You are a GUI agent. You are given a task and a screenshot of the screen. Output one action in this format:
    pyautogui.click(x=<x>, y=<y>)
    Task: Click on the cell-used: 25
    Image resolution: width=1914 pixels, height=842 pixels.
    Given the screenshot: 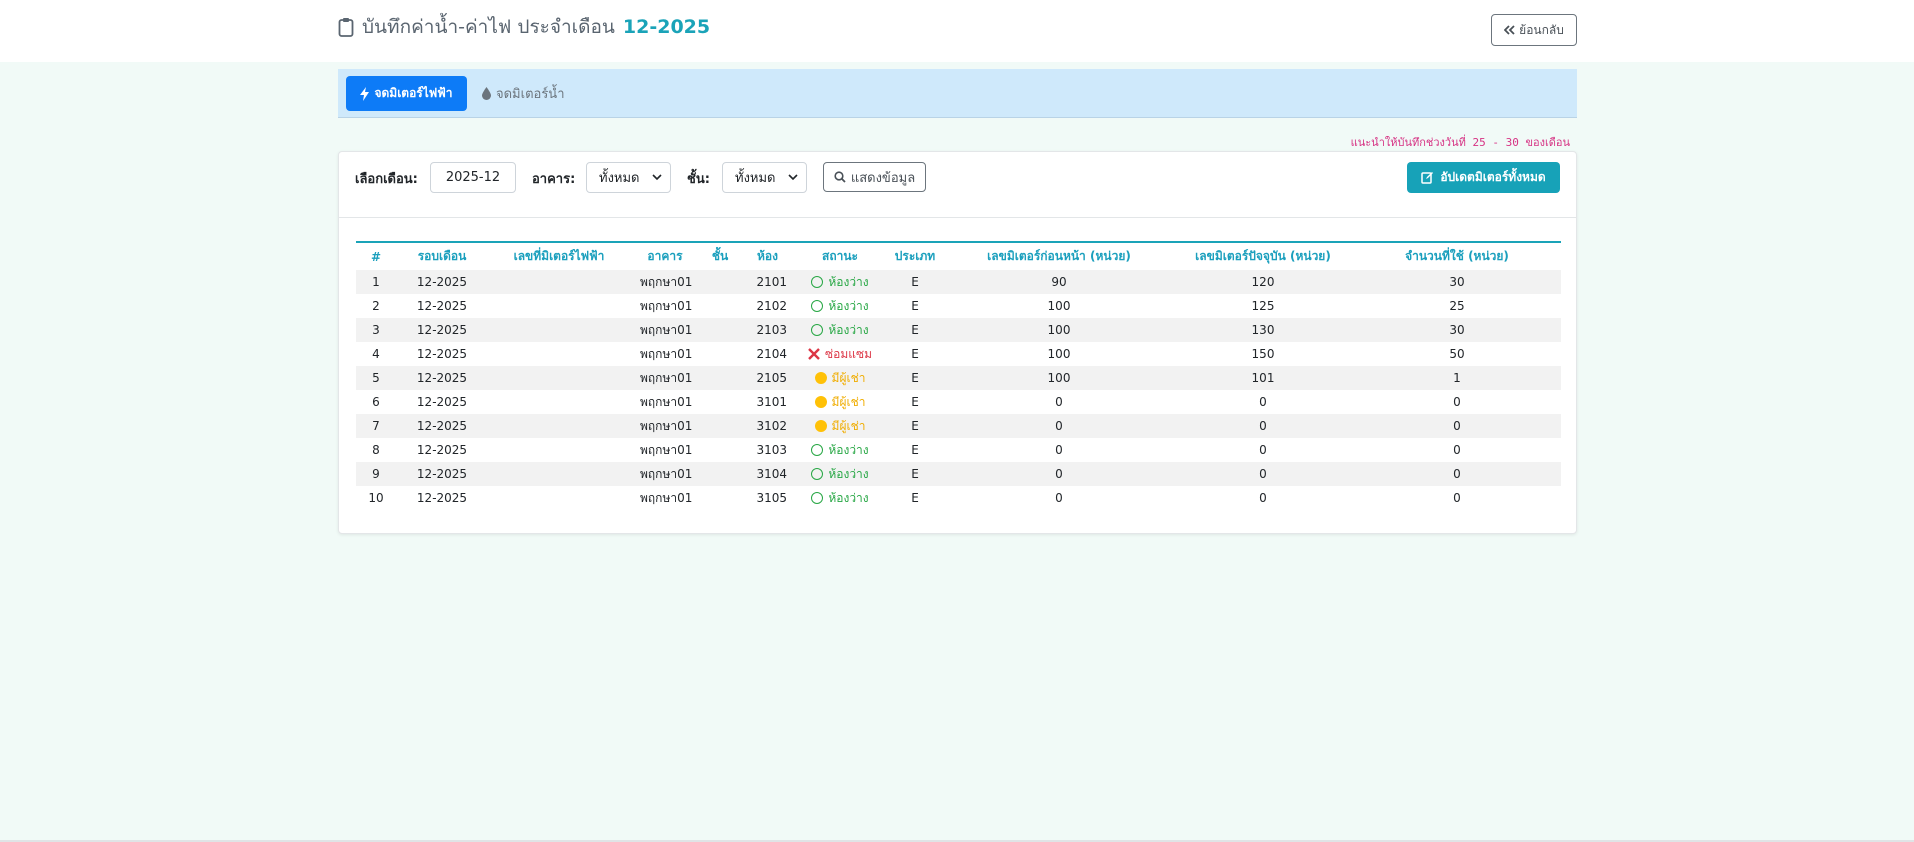 What is the action you would take?
    pyautogui.click(x=1457, y=306)
    